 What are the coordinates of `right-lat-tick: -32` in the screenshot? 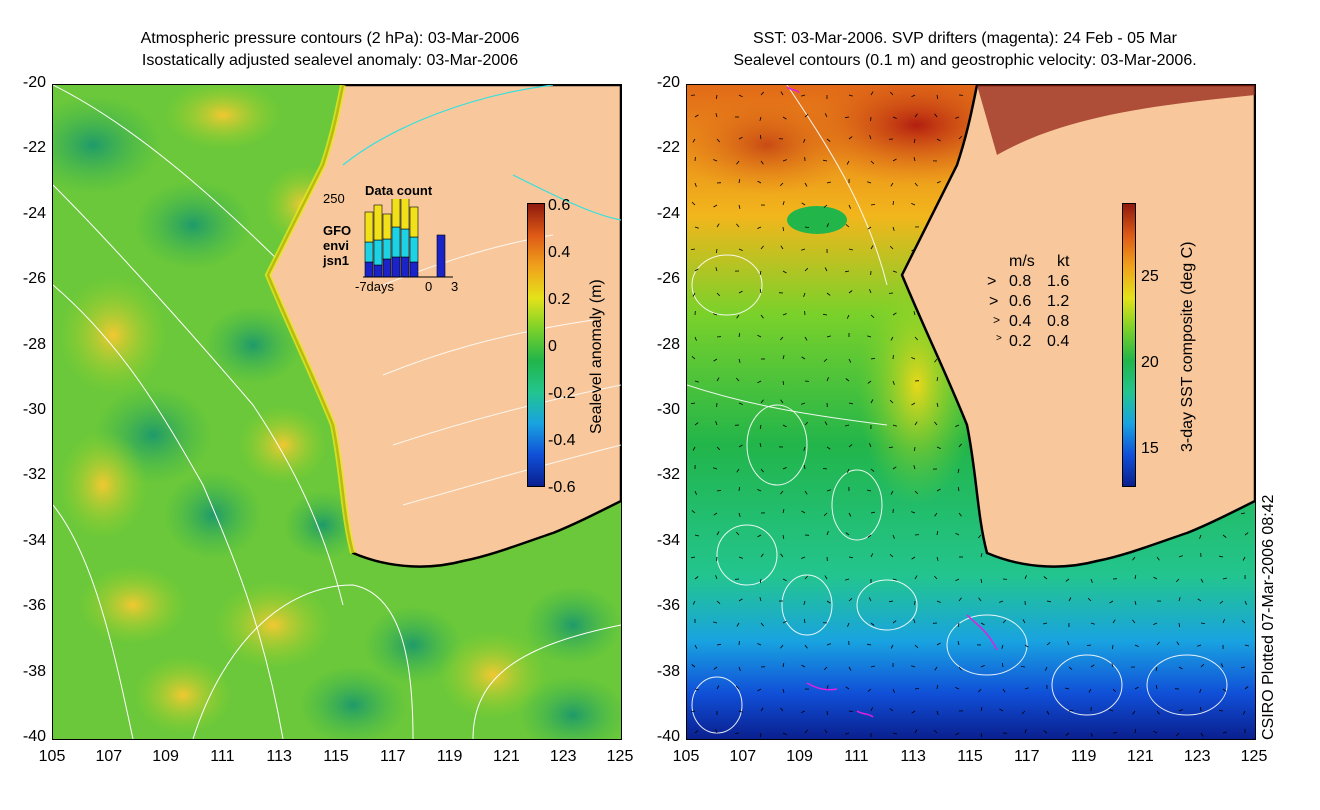 It's located at (668, 475).